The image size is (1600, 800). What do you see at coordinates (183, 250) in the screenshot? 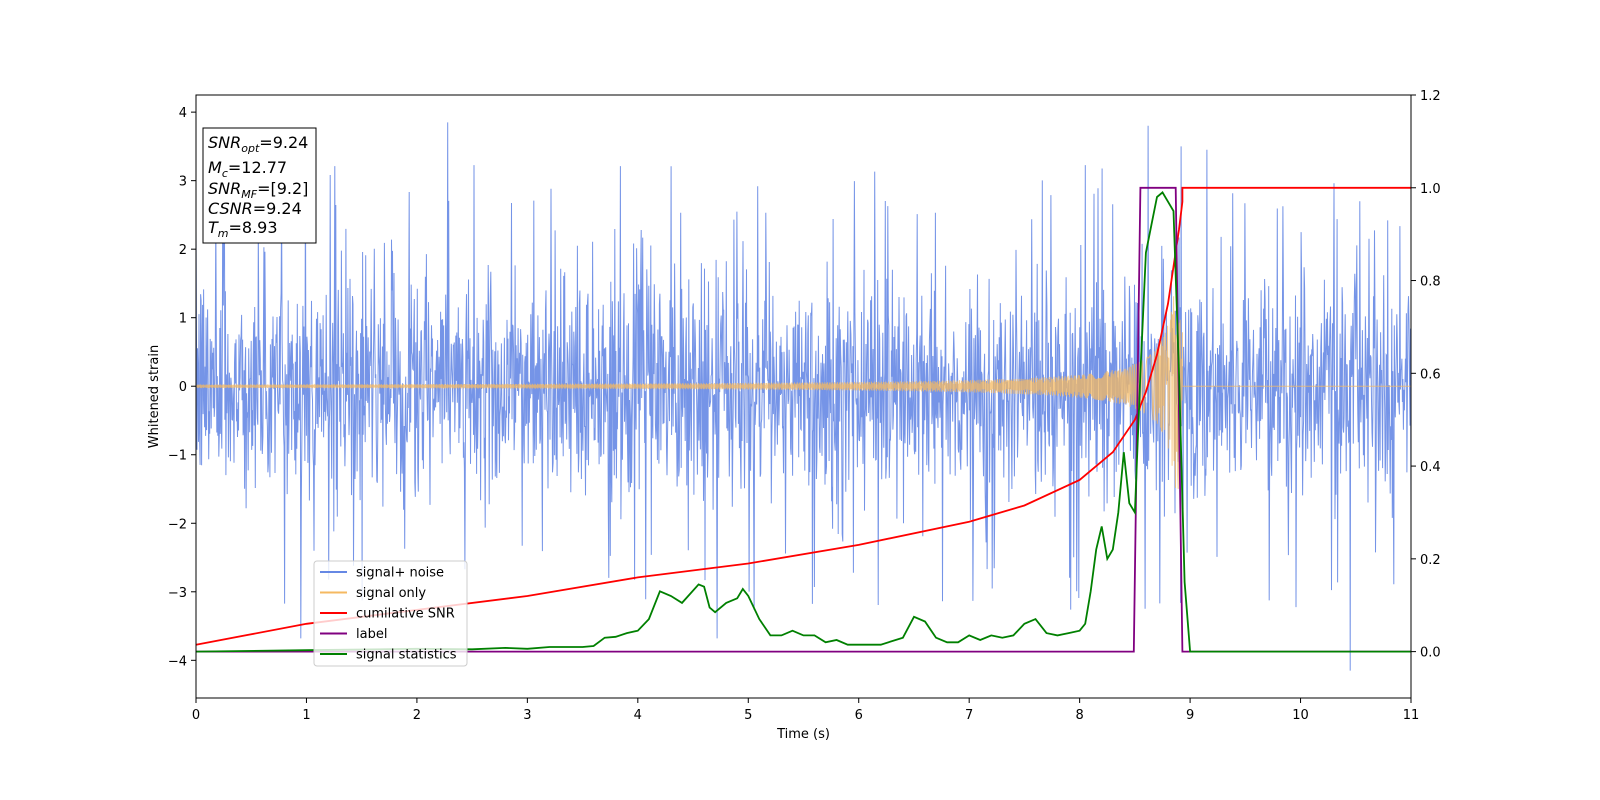
I see `y-tick-label: 2` at bounding box center [183, 250].